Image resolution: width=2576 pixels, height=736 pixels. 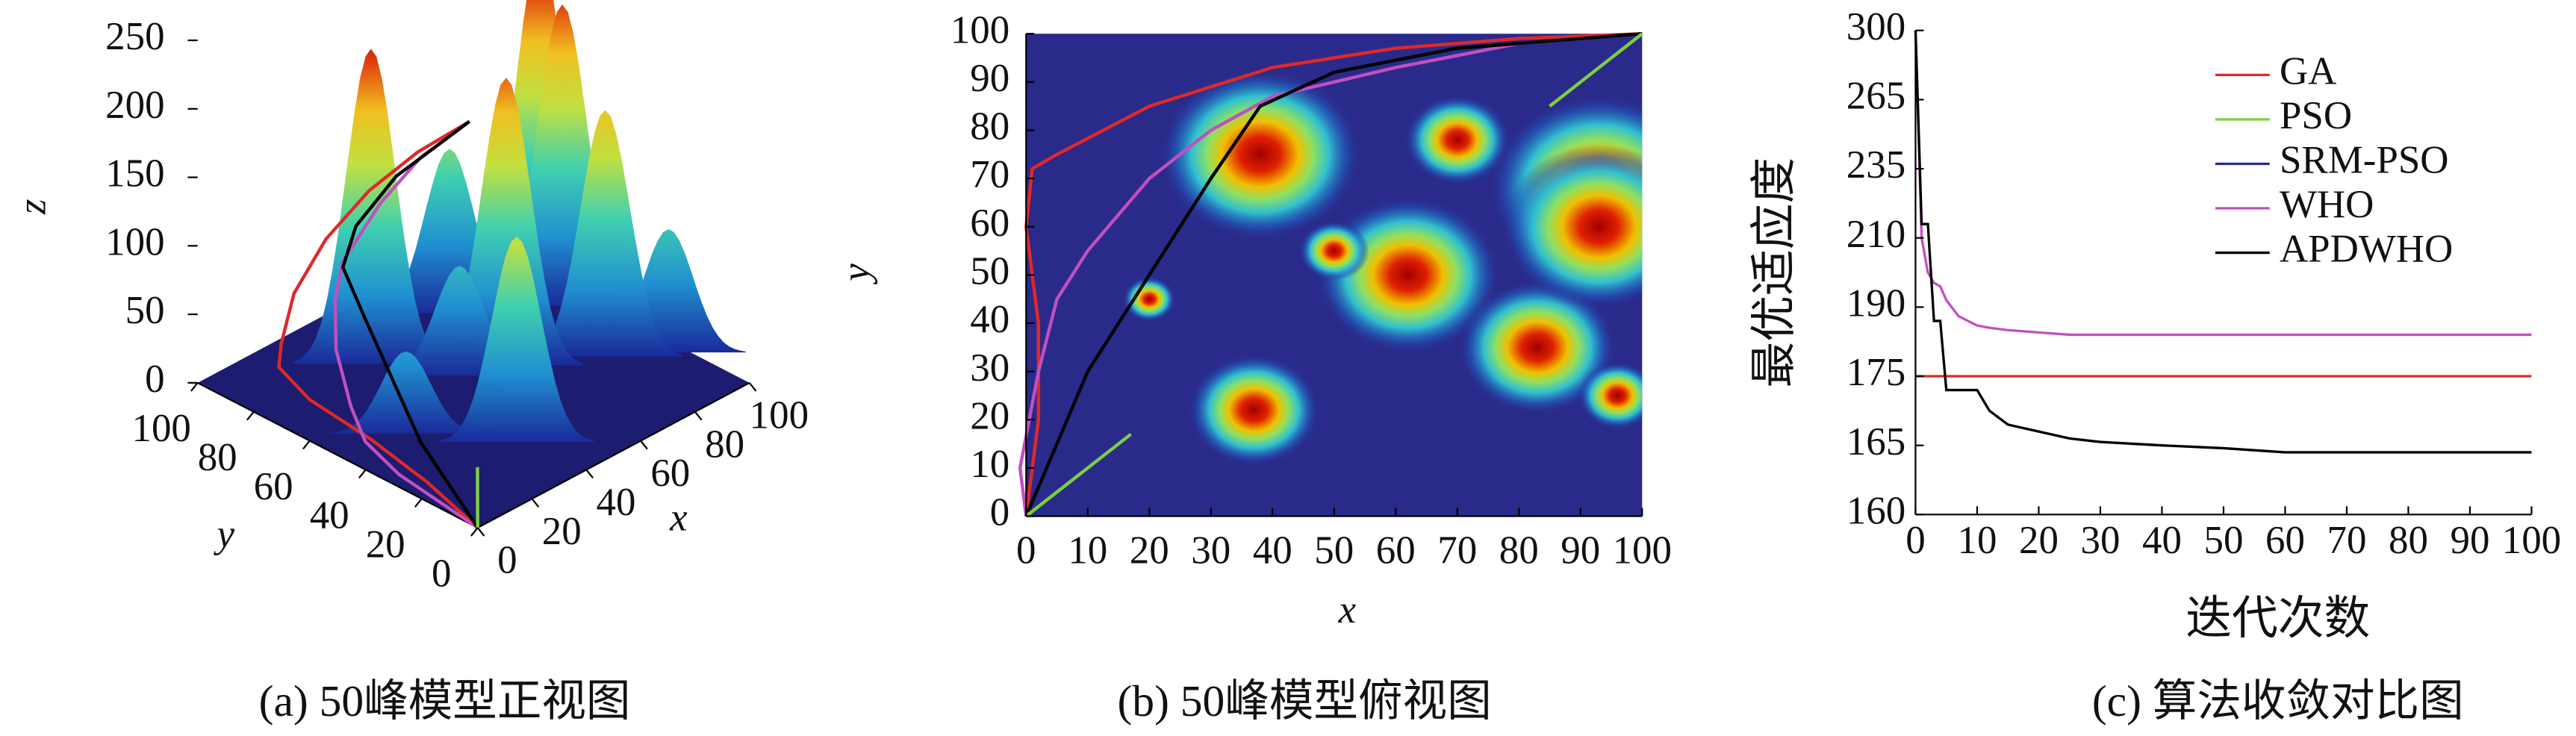 I want to click on caption: (a) 50峰模型正视图, so click(x=445, y=701).